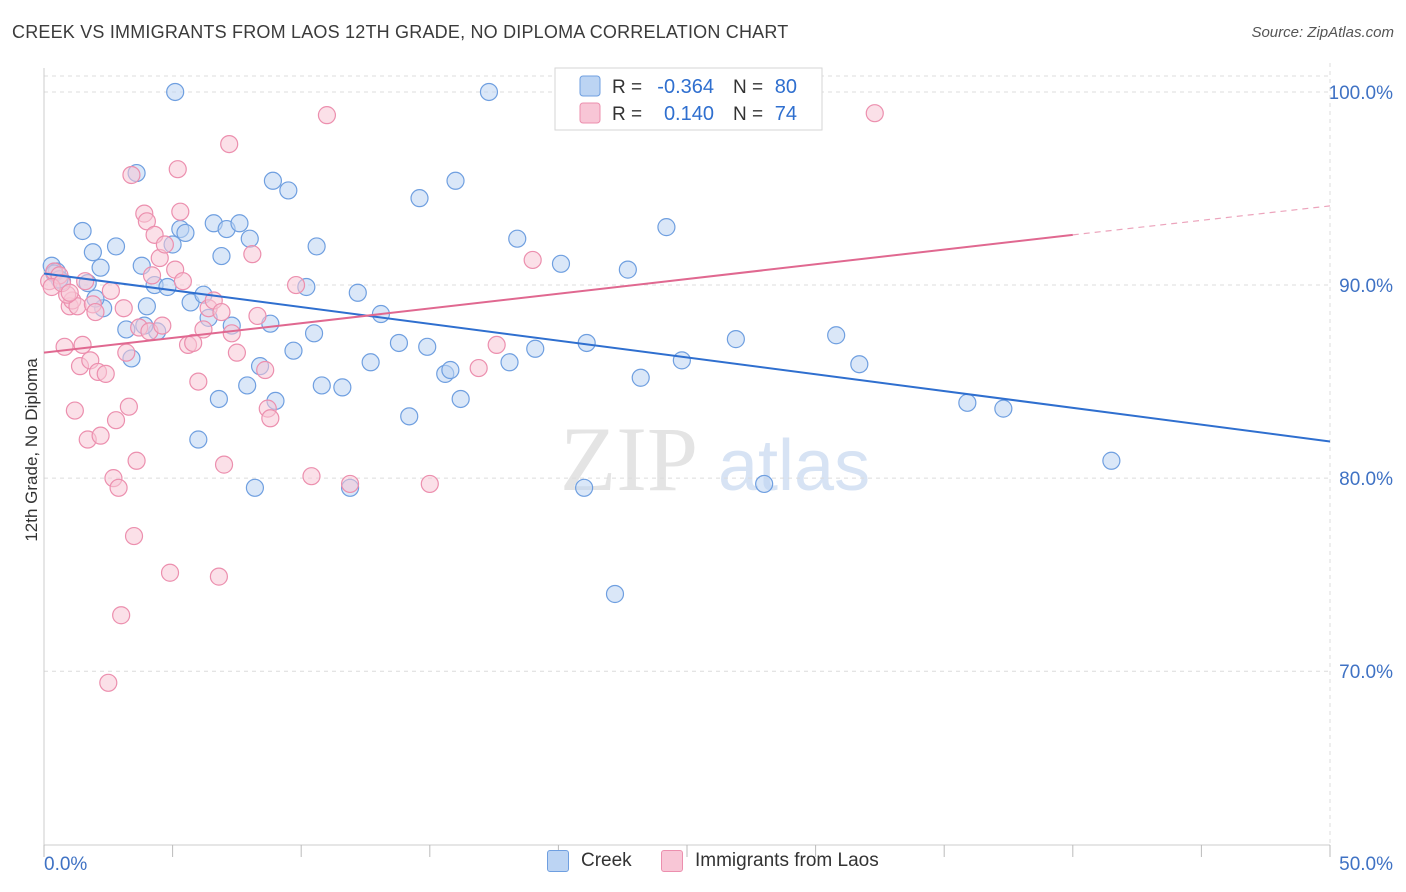 The image size is (1406, 892). I want to click on stats-n-value-laos: 74, so click(786, 114).